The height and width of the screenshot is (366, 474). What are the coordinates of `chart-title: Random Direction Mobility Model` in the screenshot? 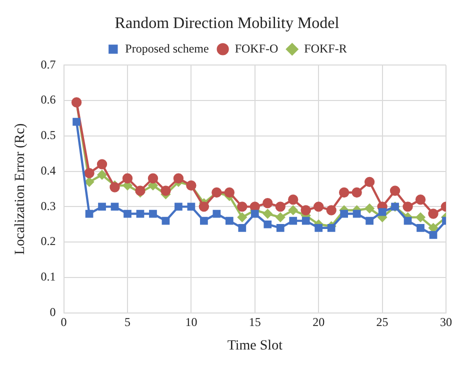 It's located at (227, 23).